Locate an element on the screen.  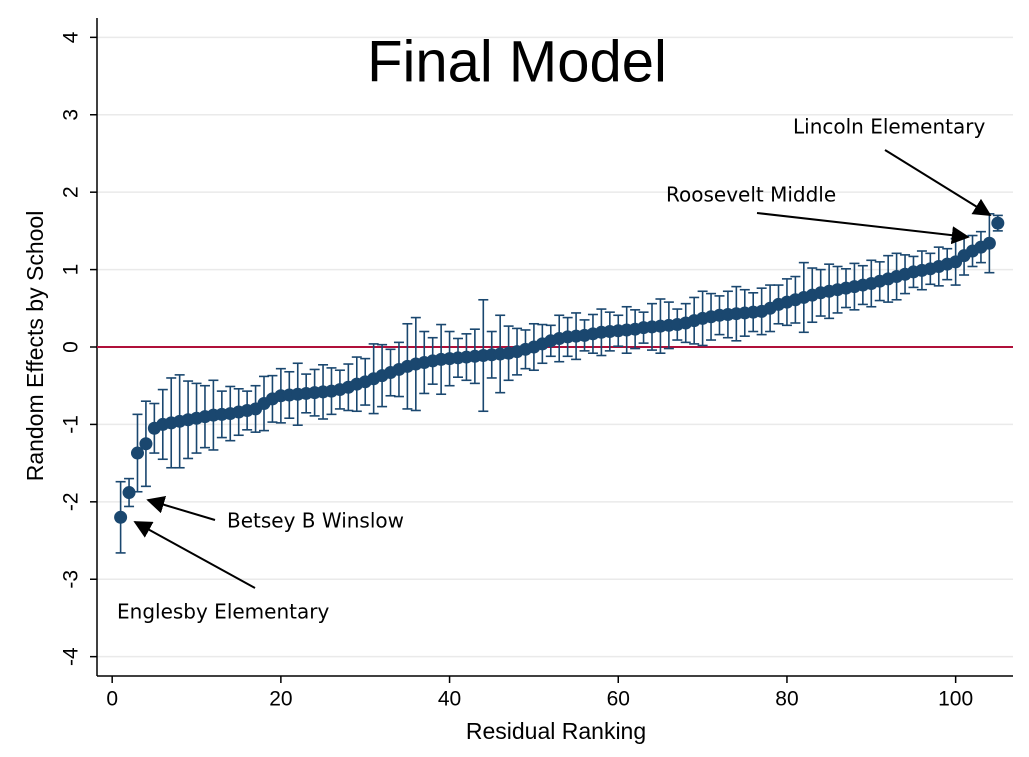
y-tick-label: -1 is located at coordinates (71, 424).